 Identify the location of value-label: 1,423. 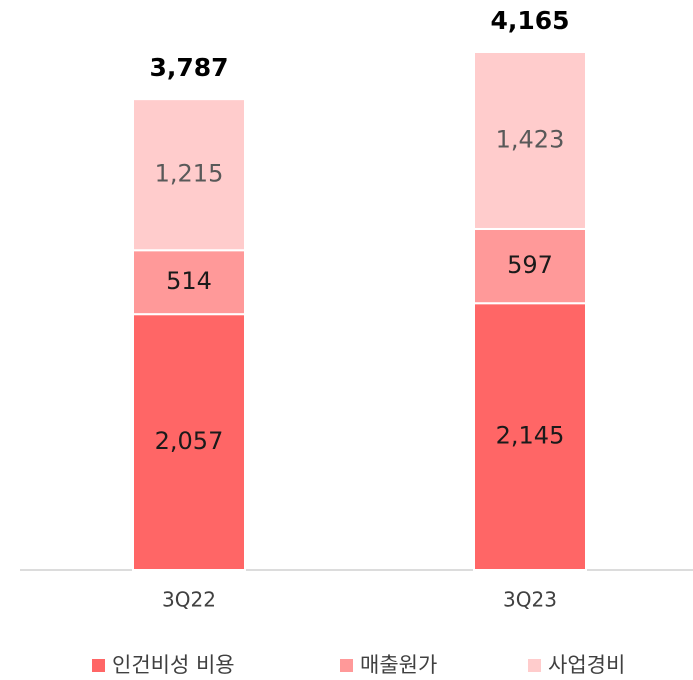
(530, 139).